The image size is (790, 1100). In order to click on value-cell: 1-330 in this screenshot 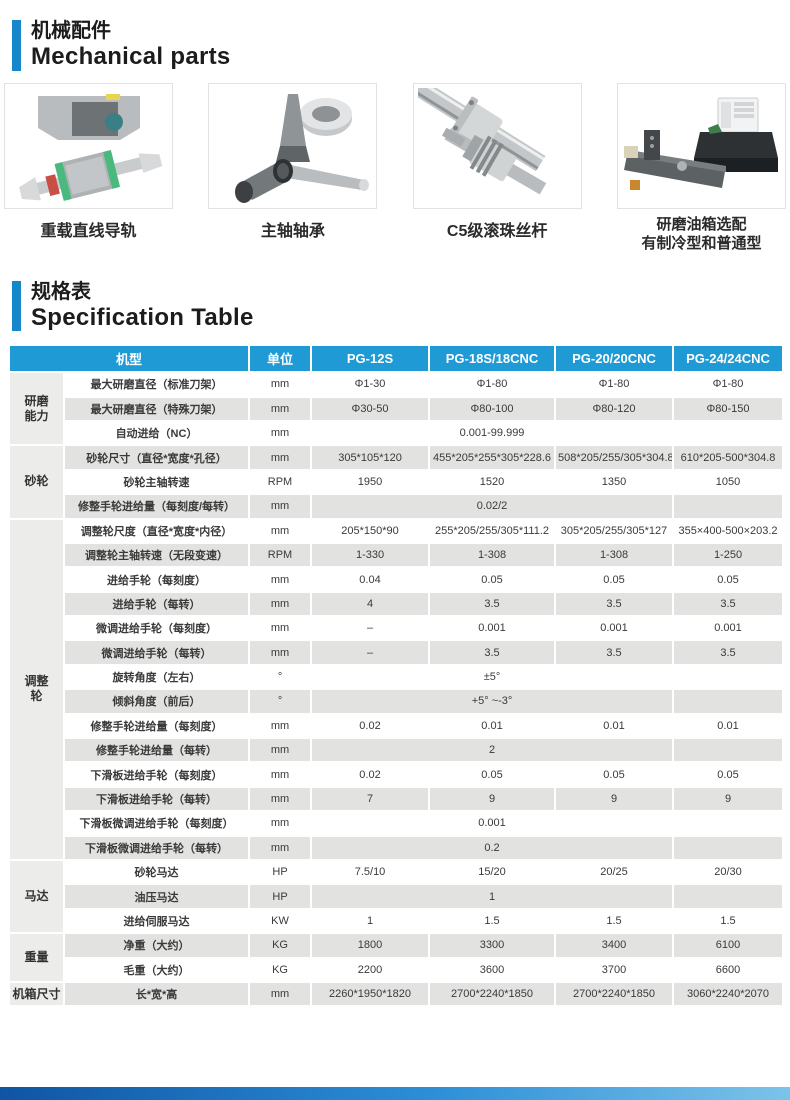, I will do `click(370, 555)`.